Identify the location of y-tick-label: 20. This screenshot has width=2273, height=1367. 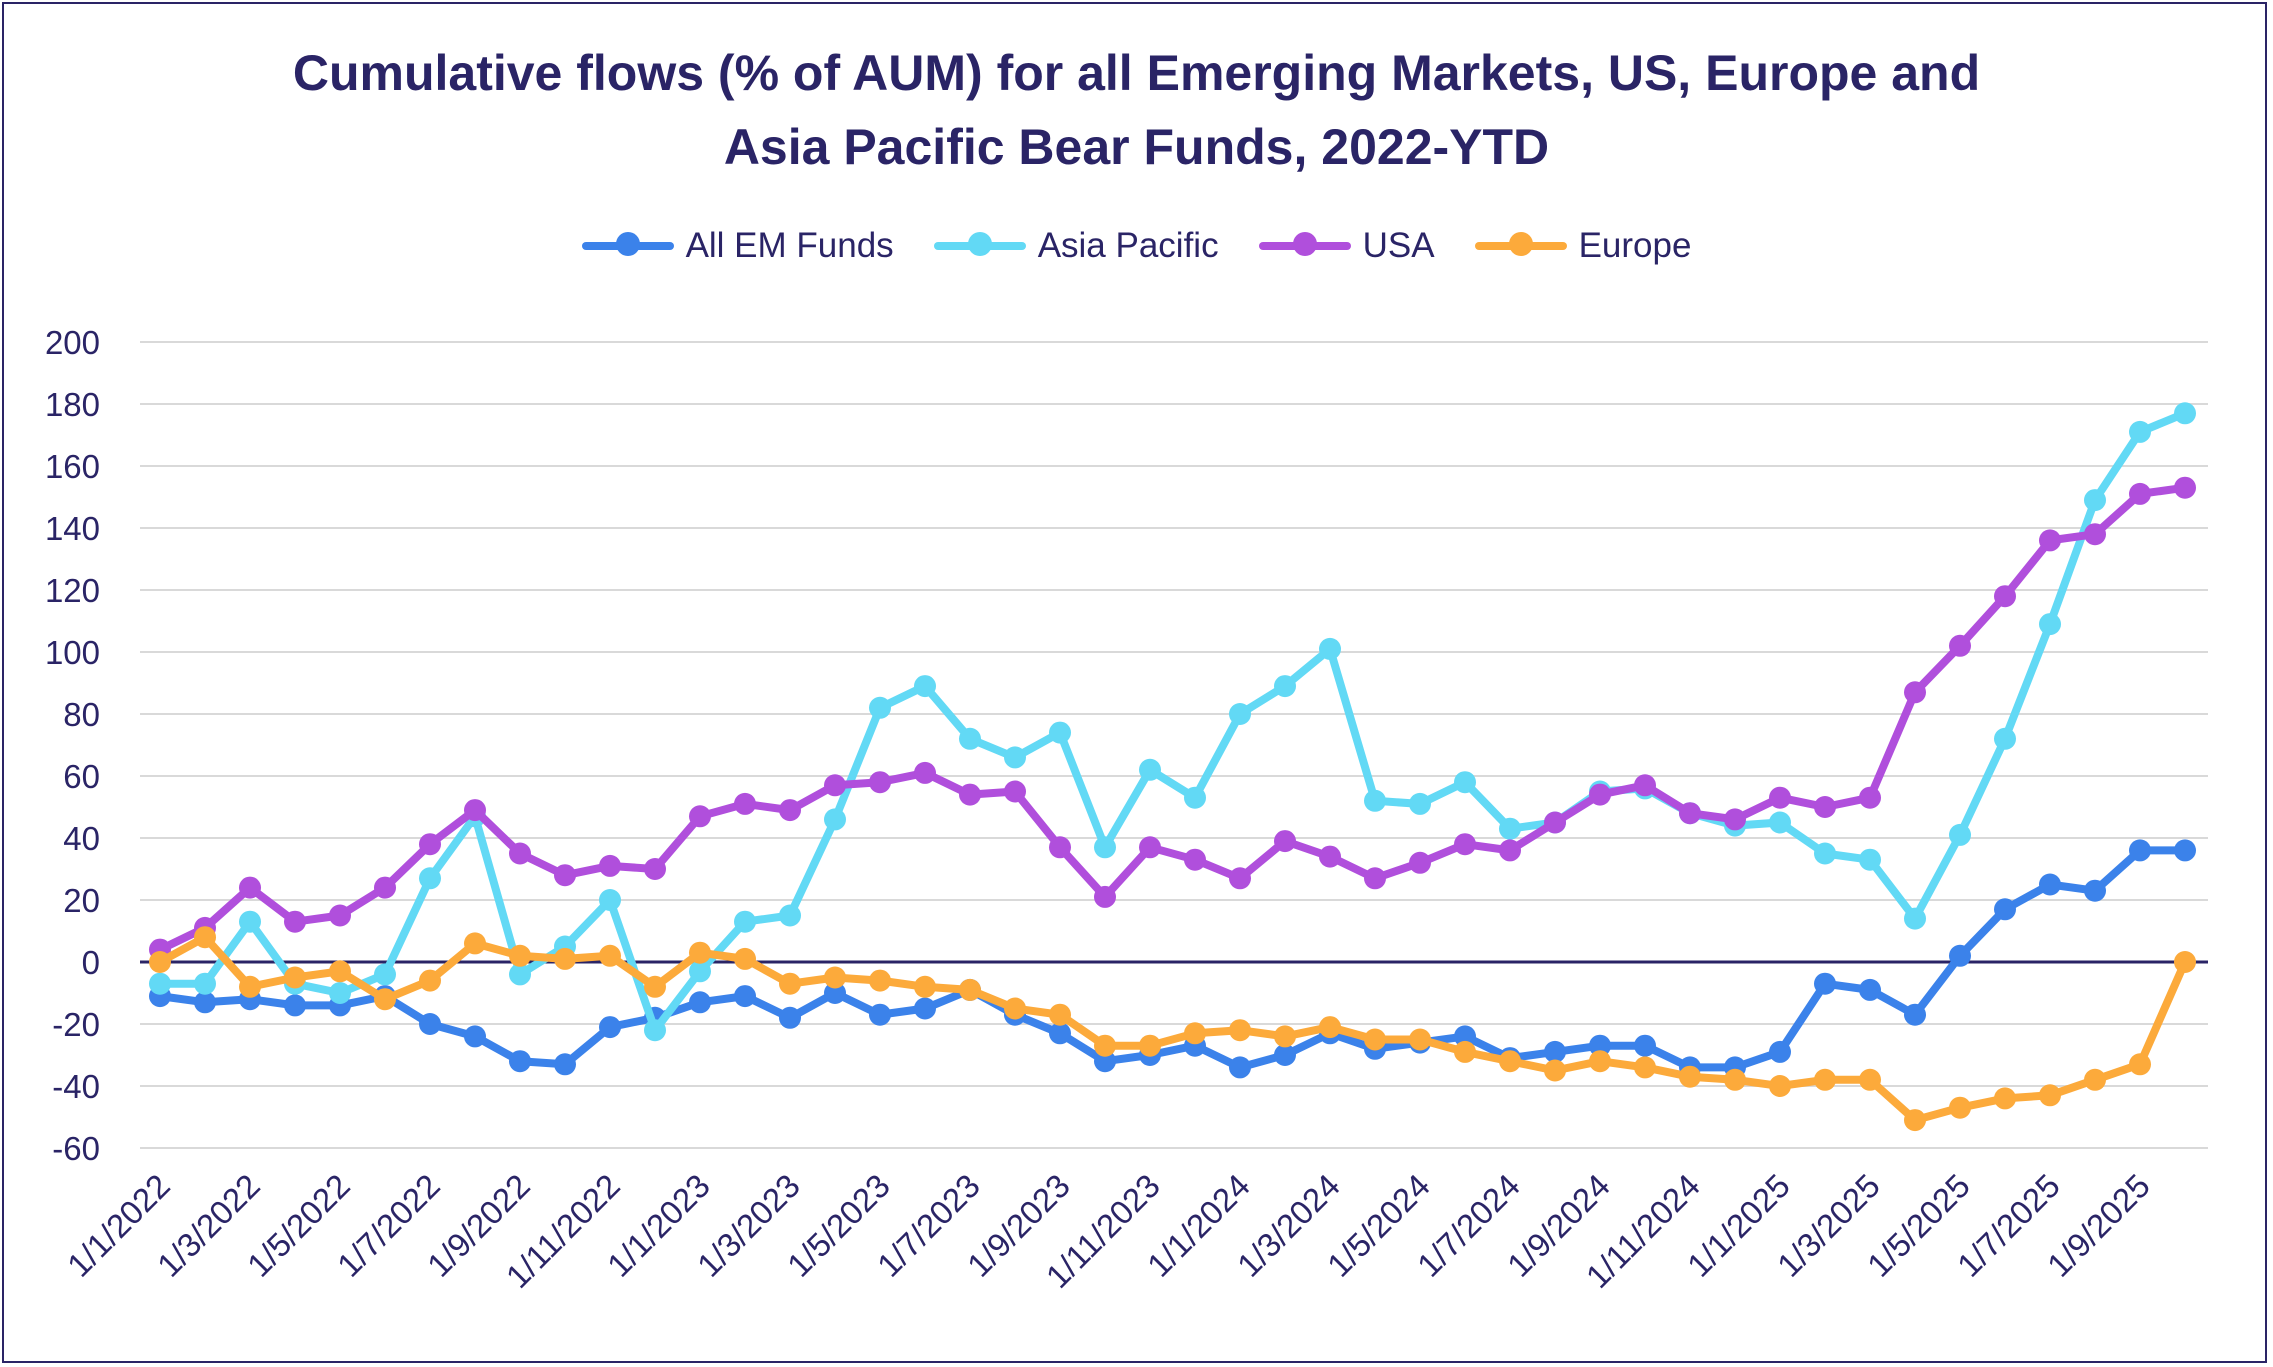
(81, 900).